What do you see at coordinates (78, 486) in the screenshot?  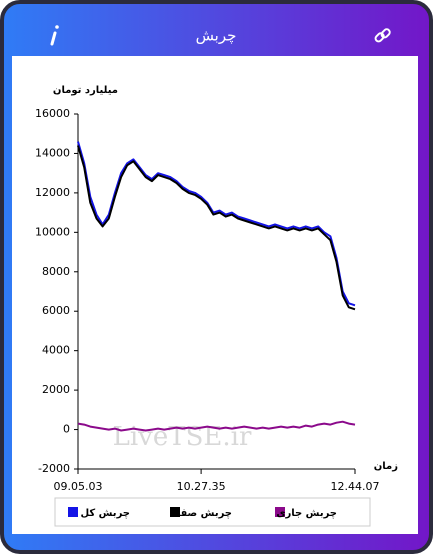 I see `x-tick-label: 09.05.03` at bounding box center [78, 486].